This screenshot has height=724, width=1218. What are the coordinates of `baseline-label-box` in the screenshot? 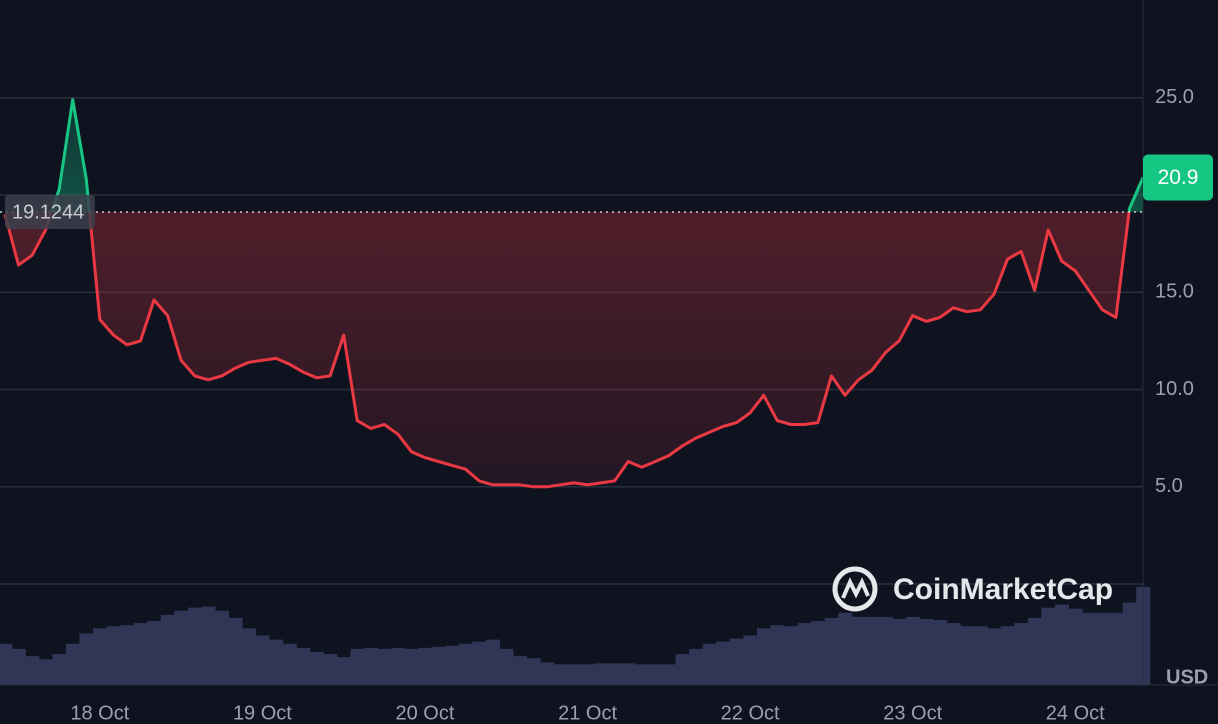 It's located at (50, 212).